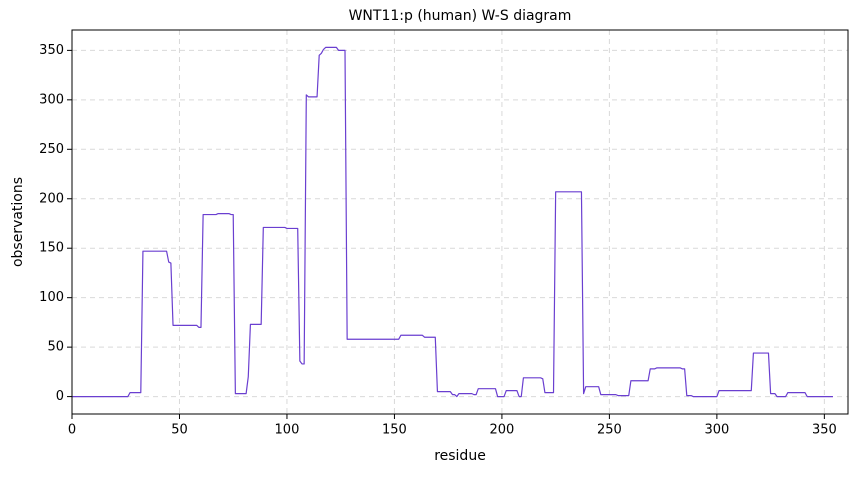 The height and width of the screenshot is (478, 856). Describe the element at coordinates (72, 430) in the screenshot. I see `x-tick-label: 0` at that location.